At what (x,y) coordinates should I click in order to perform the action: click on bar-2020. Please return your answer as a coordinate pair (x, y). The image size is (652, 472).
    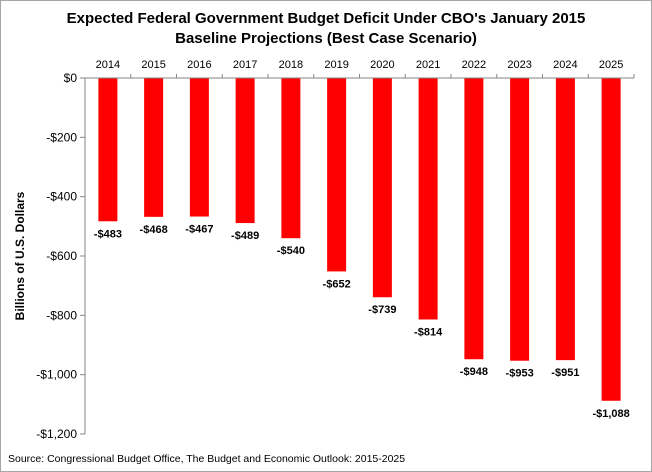
    Looking at the image, I should click on (382, 188).